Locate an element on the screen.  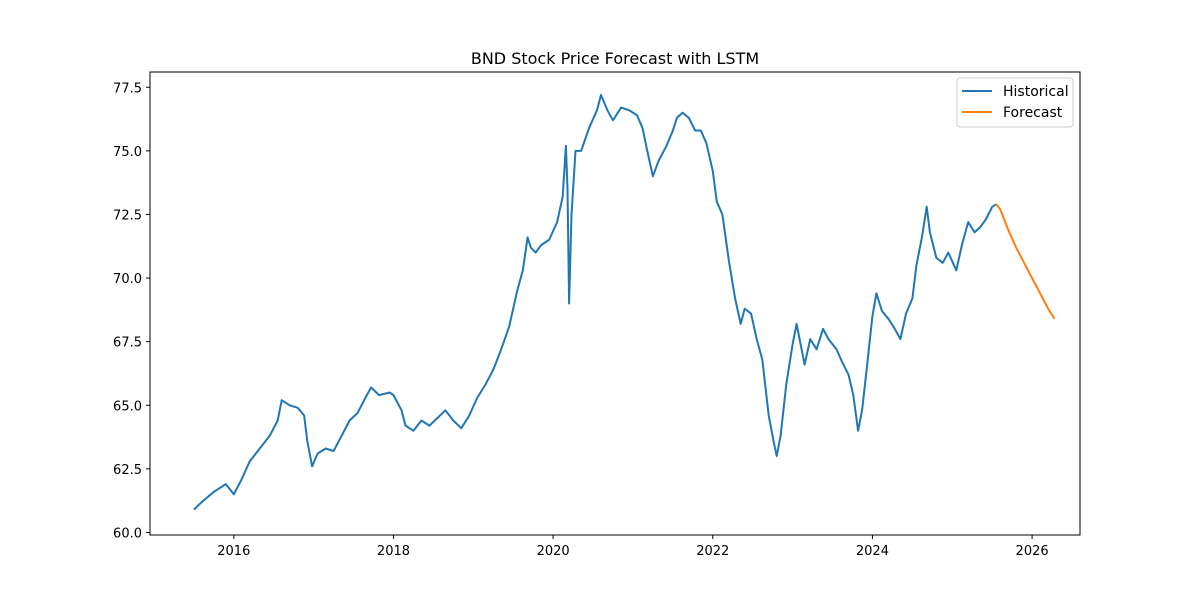
y-tick-label: 65.0 is located at coordinates (127, 406).